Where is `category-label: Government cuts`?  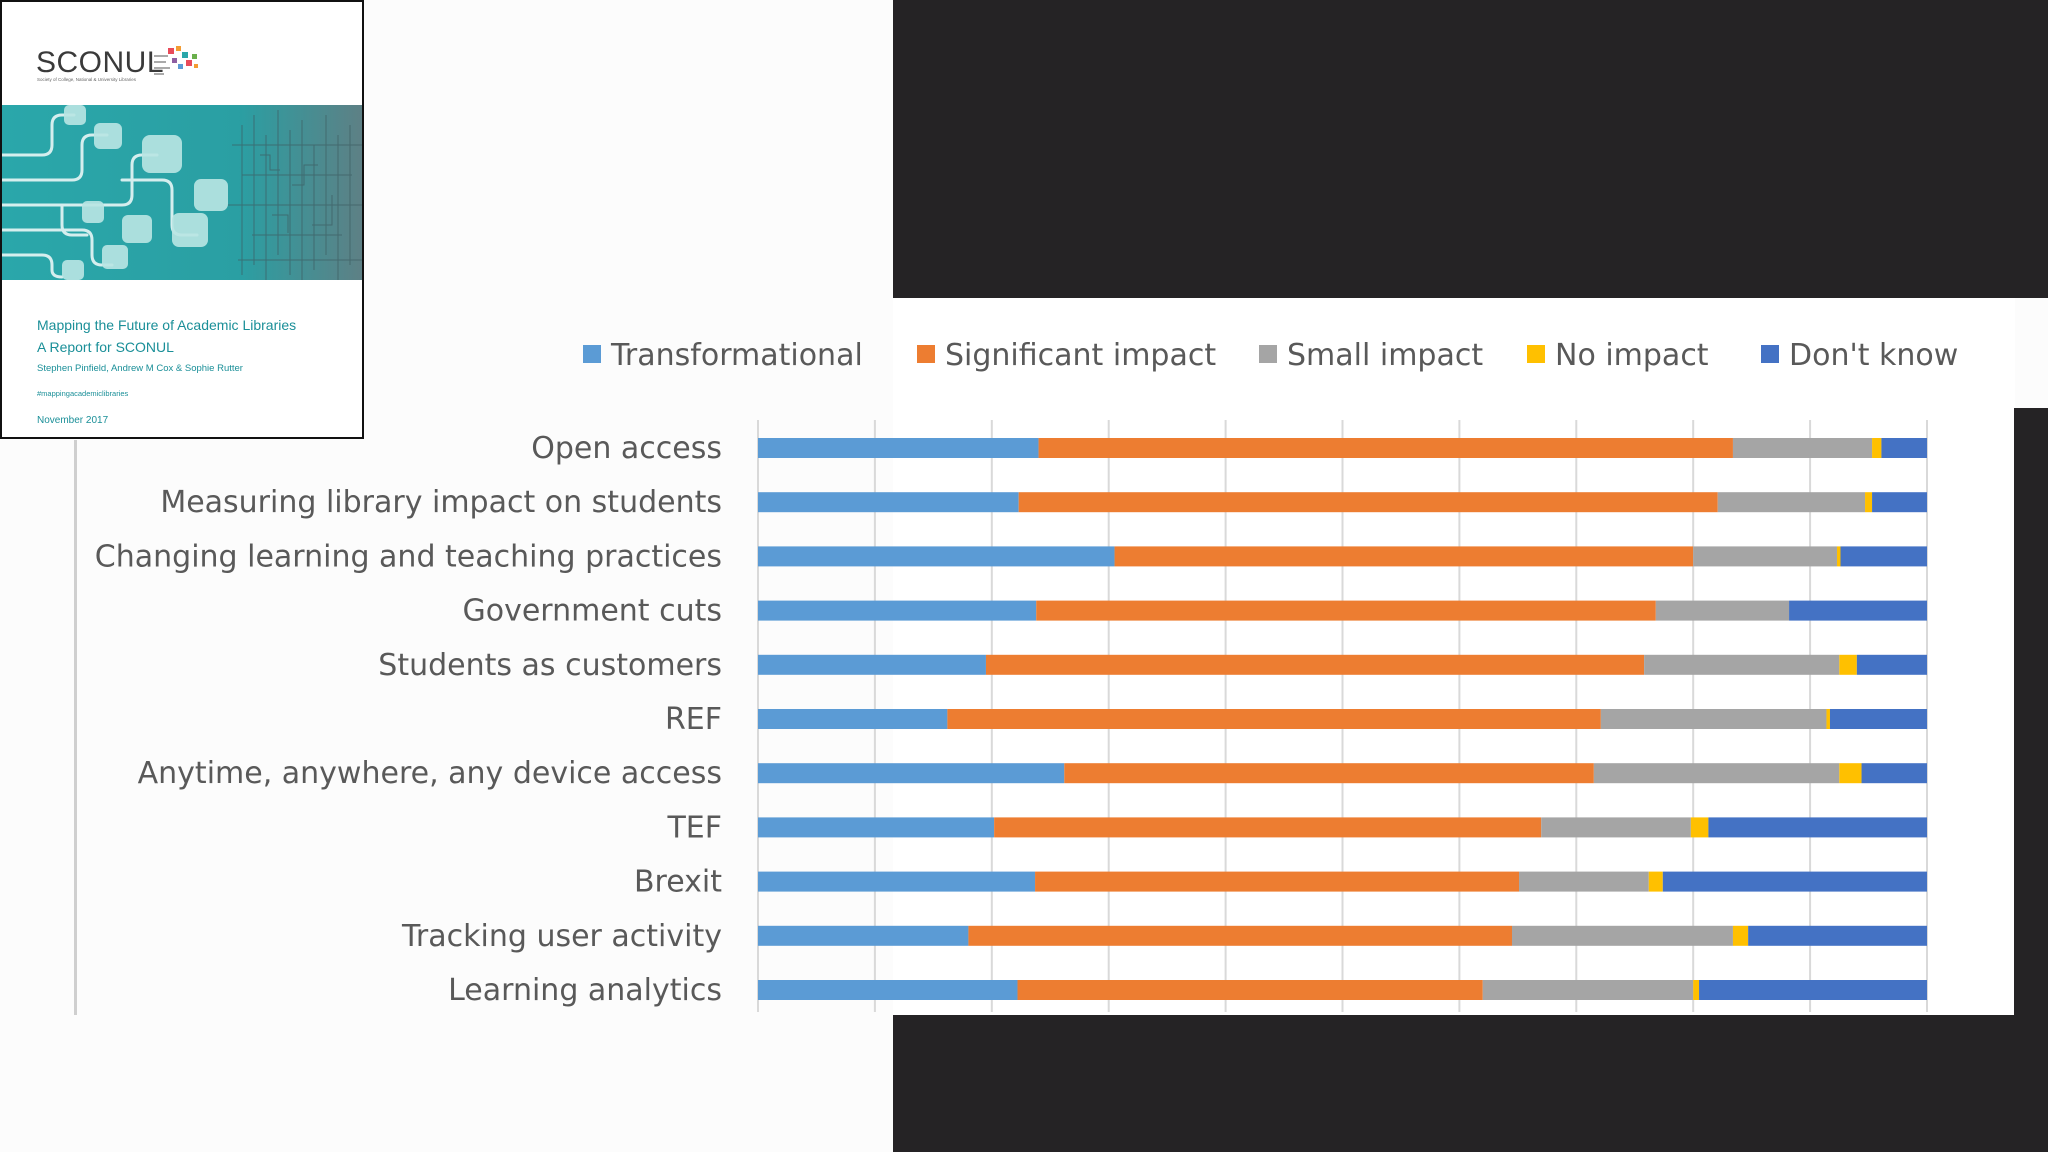
category-label: Government cuts is located at coordinates (592, 611).